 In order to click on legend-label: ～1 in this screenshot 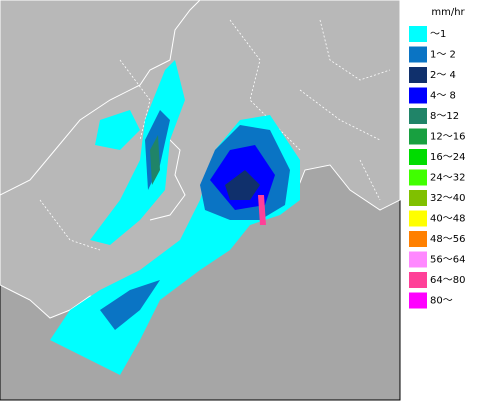, I will do `click(438, 34)`.